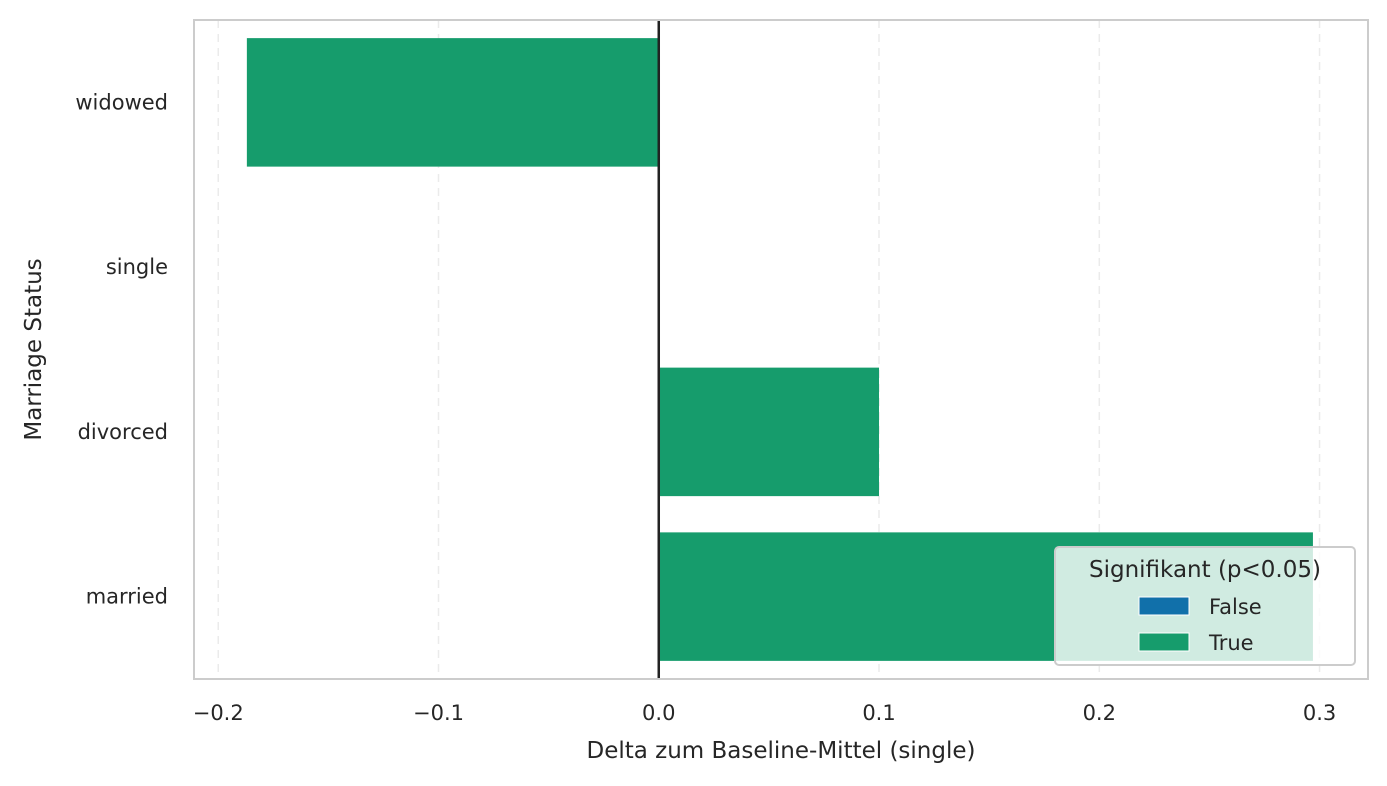  Describe the element at coordinates (769, 432) in the screenshot. I see `bar-divorced` at that location.